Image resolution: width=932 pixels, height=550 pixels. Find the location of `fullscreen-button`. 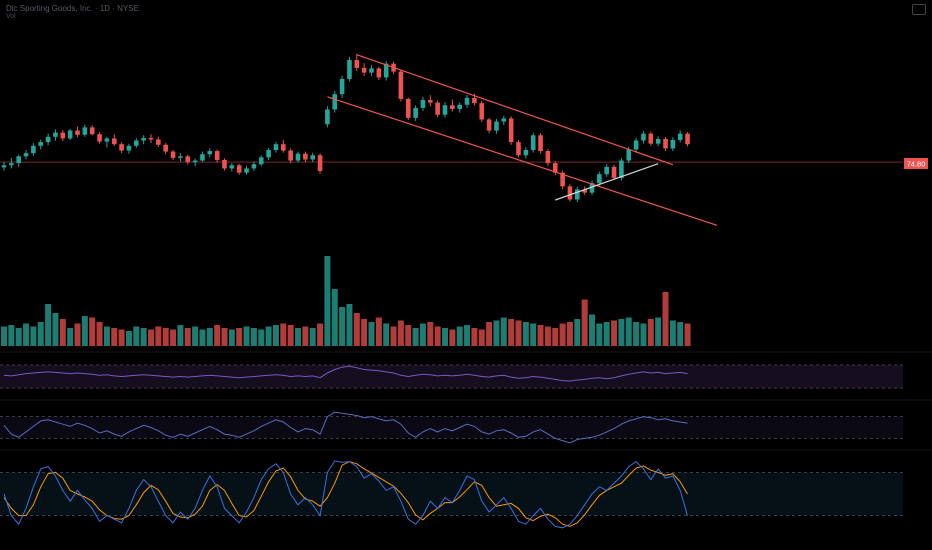

fullscreen-button is located at coordinates (919, 9).